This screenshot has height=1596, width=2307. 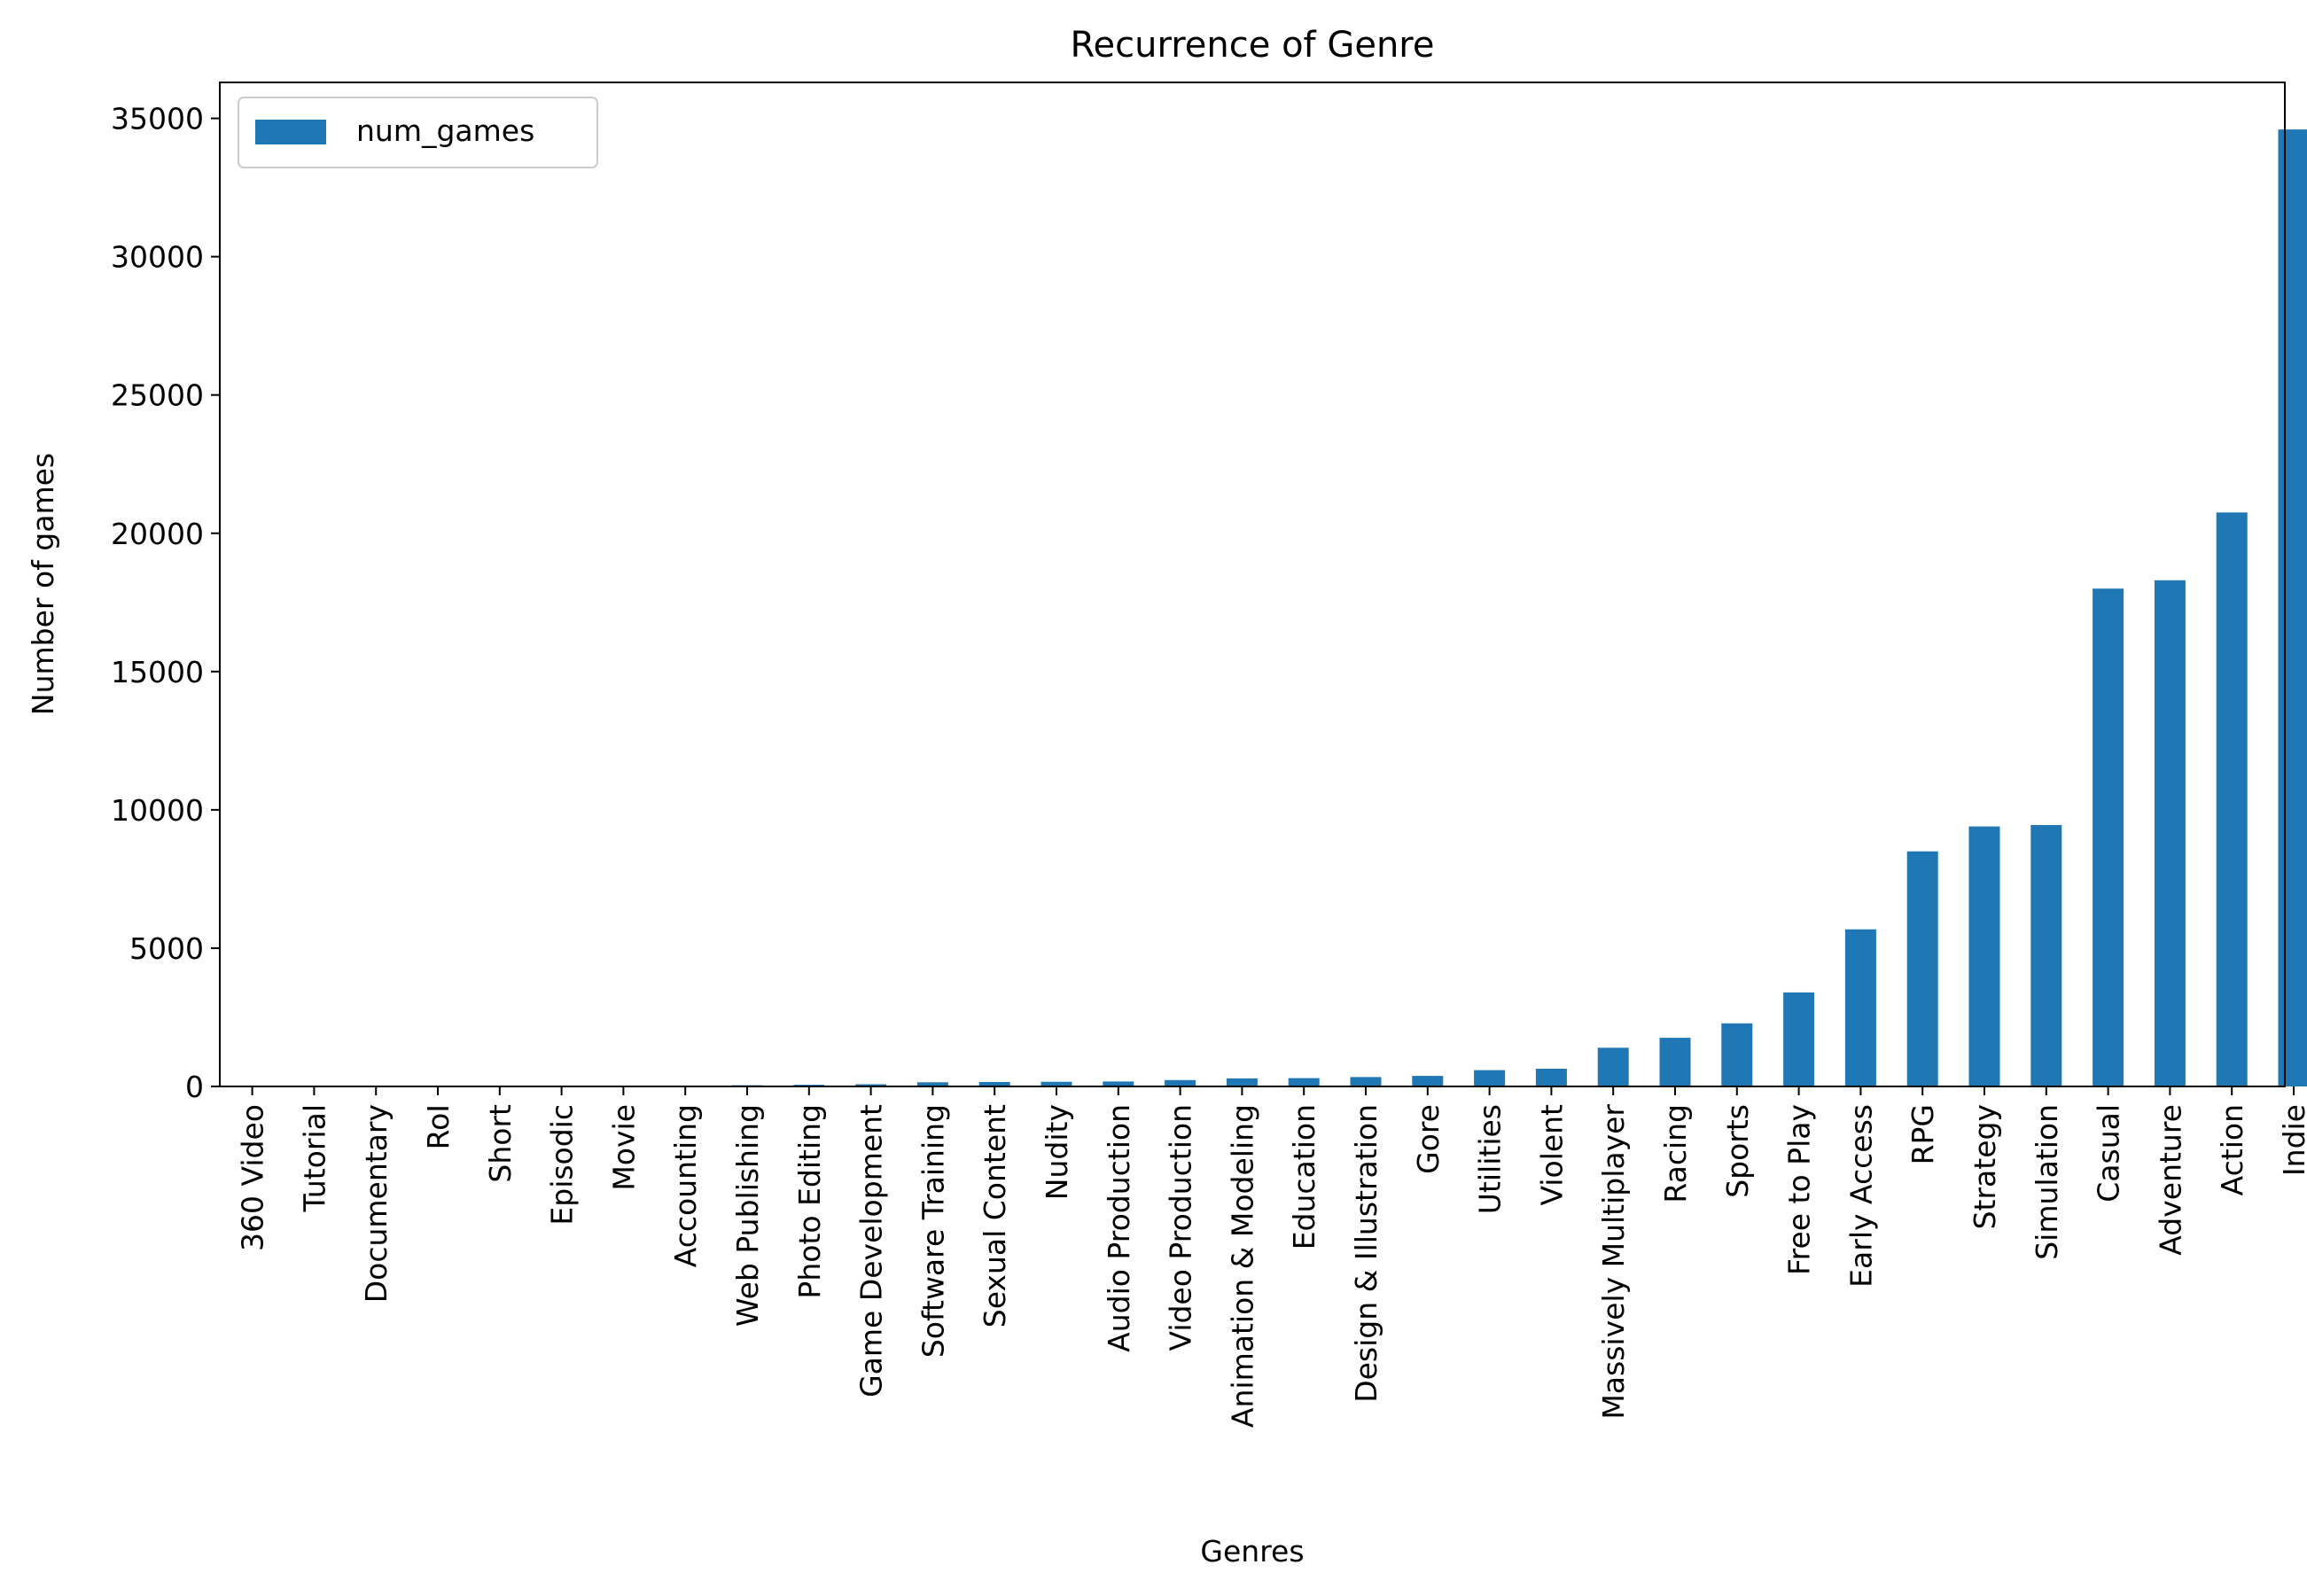 What do you see at coordinates (1923, 1134) in the screenshot?
I see `x-tick-label: RPG` at bounding box center [1923, 1134].